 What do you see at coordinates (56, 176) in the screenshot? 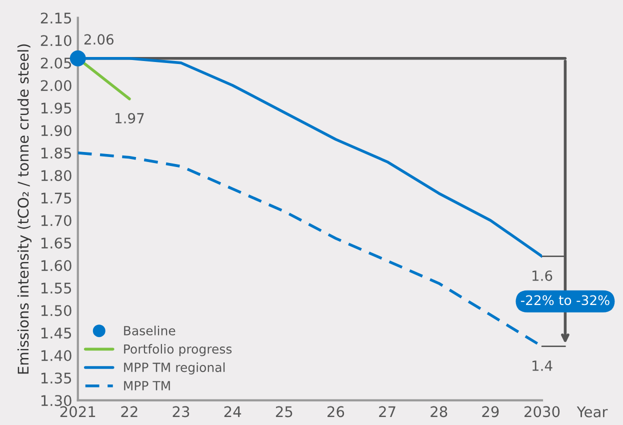
I see `y-tick-label: 1.80` at bounding box center [56, 176].